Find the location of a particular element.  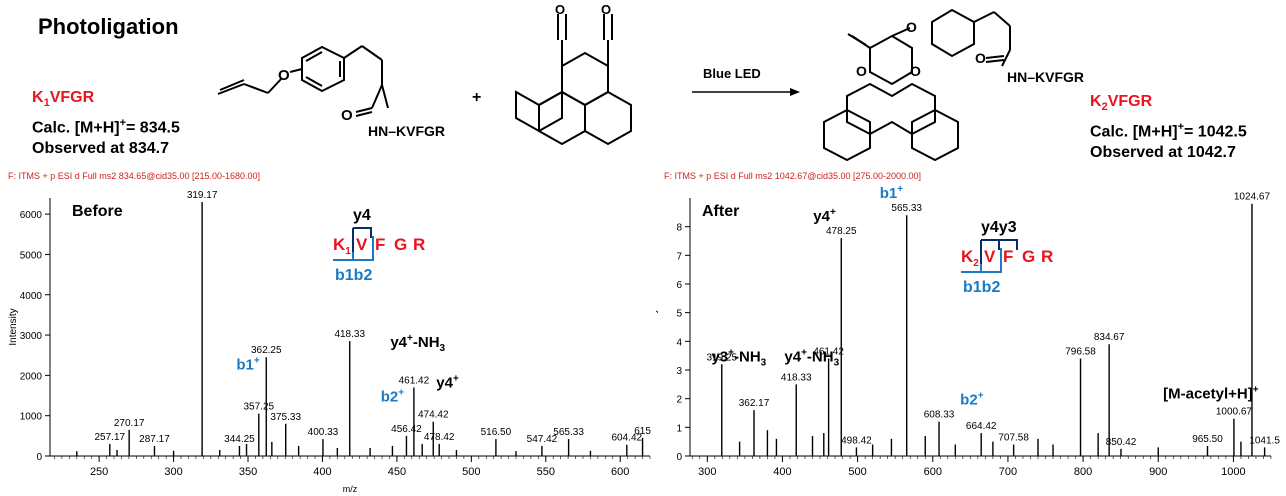

peak-label: 498.42 is located at coordinates (856, 440).